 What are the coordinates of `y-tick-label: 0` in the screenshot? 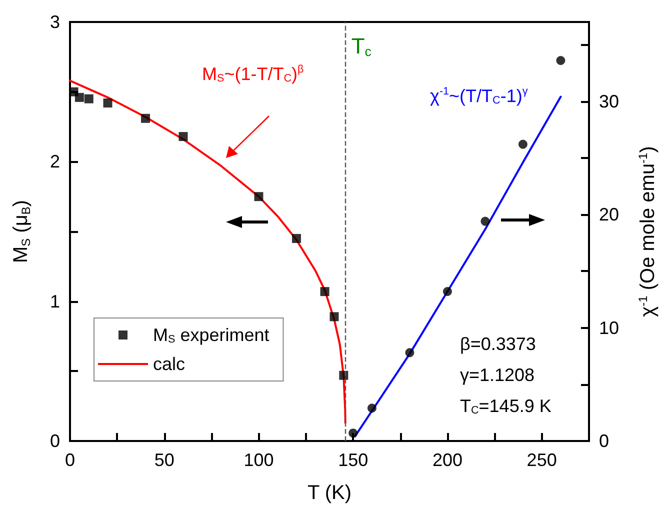 It's located at (55, 441).